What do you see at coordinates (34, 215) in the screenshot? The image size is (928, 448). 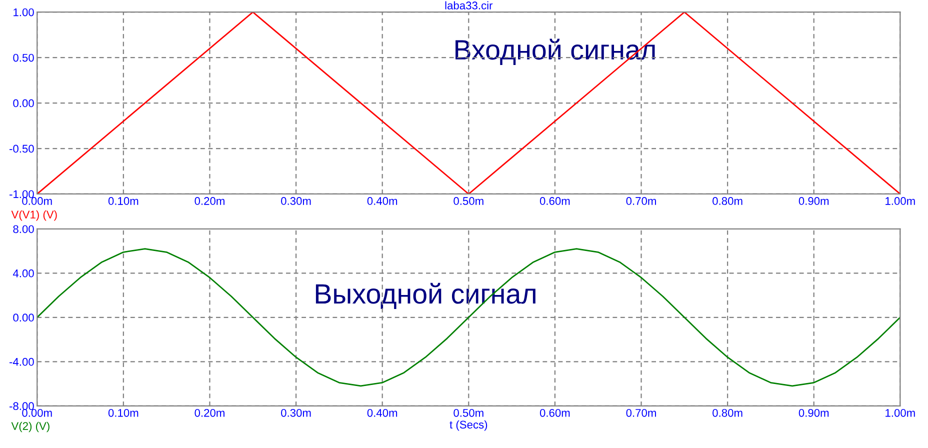 I see `series-label: V(V1) (V)` at bounding box center [34, 215].